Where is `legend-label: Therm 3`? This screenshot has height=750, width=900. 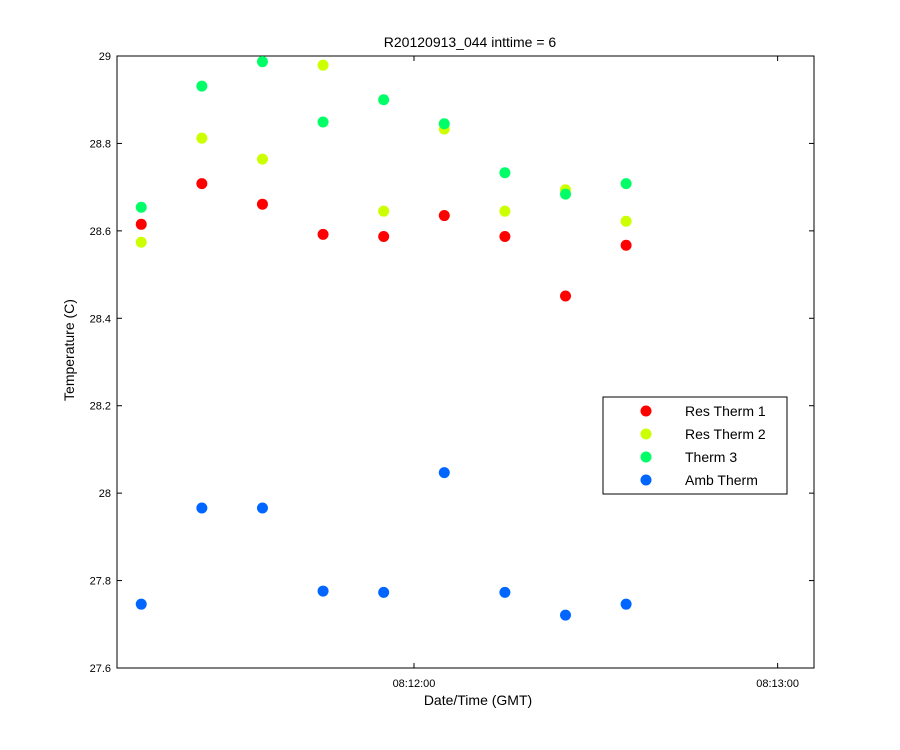
legend-label: Therm 3 is located at coordinates (711, 457).